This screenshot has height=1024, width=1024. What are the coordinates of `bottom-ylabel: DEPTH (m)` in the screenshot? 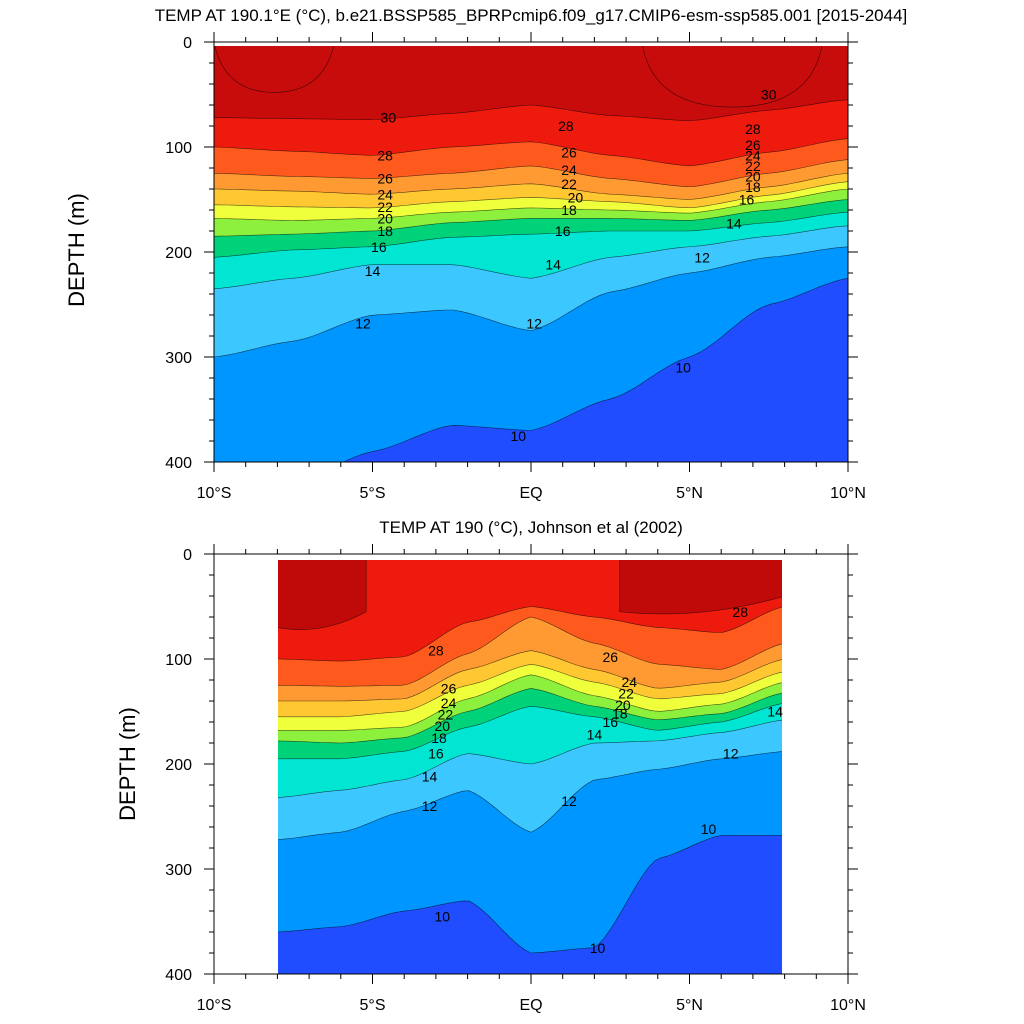 It's located at (127, 764).